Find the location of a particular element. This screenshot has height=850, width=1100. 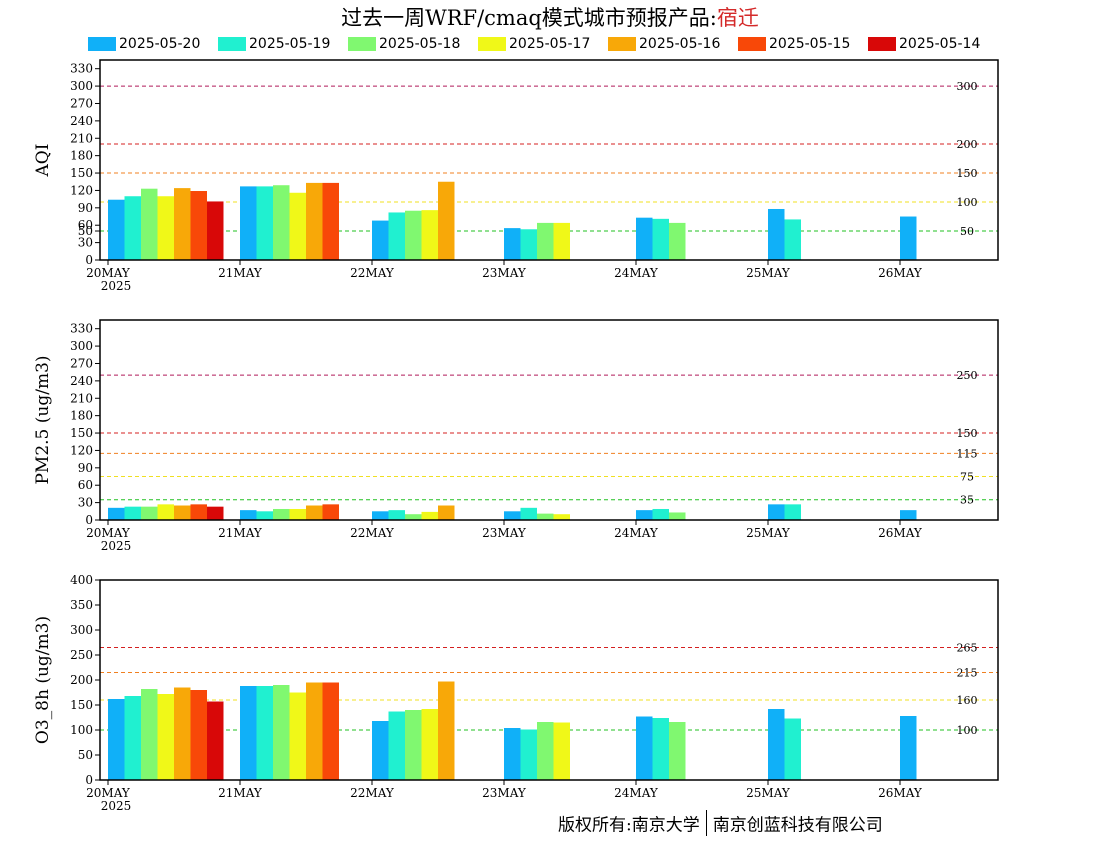

footer: 版权所有:南京大学 南京创蓝科技有限公司 is located at coordinates (720, 823).